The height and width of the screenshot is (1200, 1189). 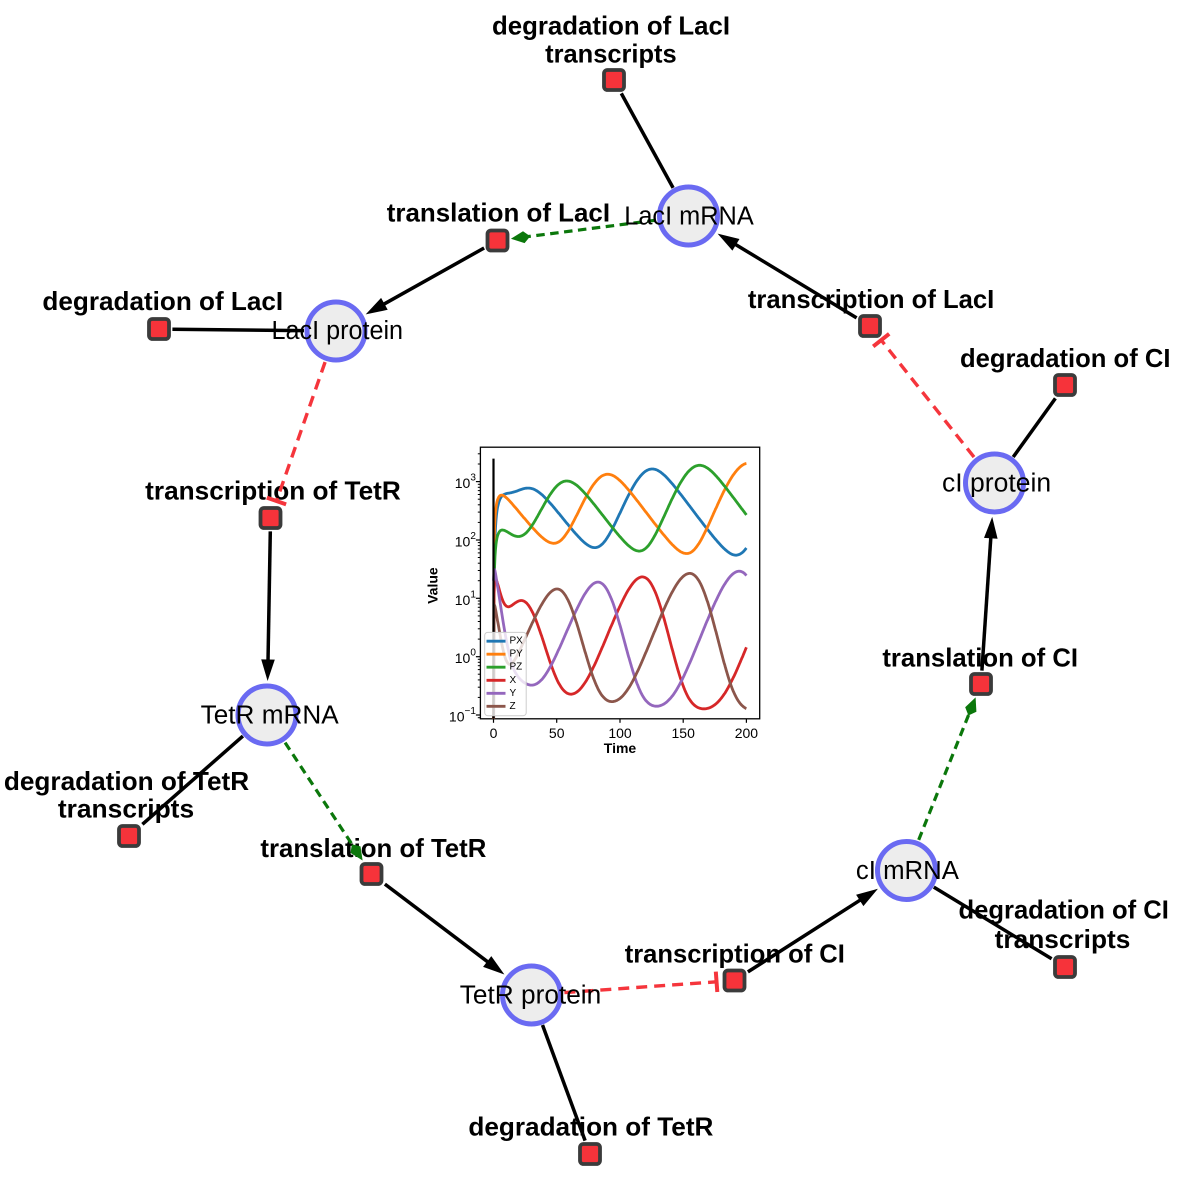 I want to click on svg-text: transcription of LacI, so click(x=871, y=299).